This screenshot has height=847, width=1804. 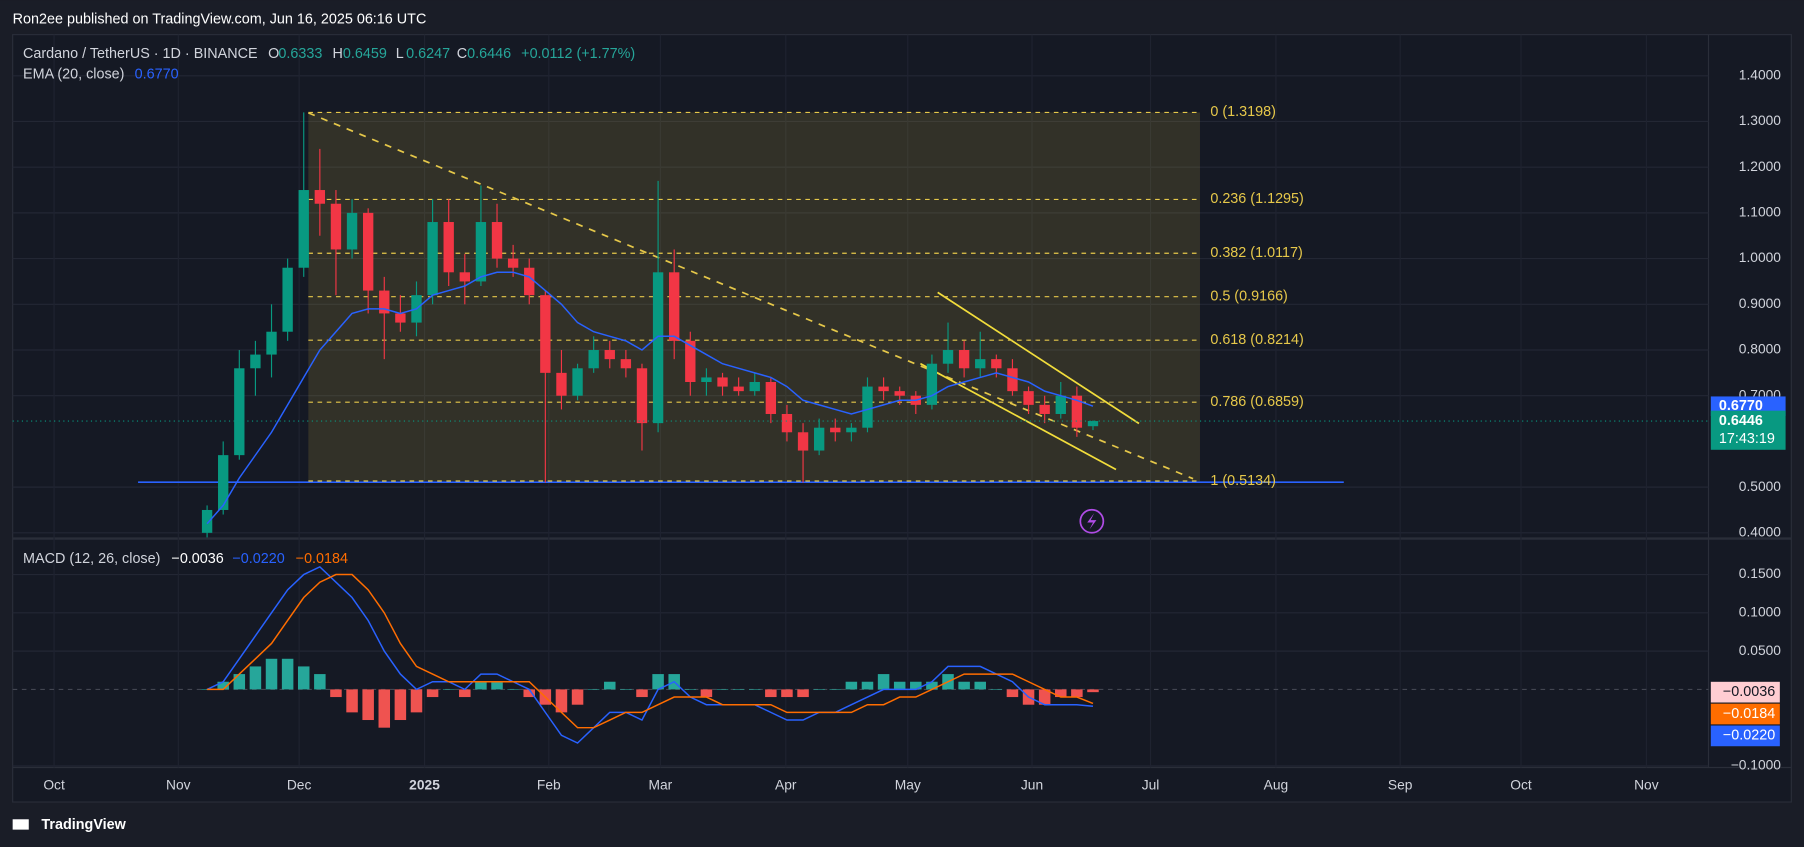 What do you see at coordinates (1749, 692) in the screenshot?
I see `macd-tag-label: −0.0036` at bounding box center [1749, 692].